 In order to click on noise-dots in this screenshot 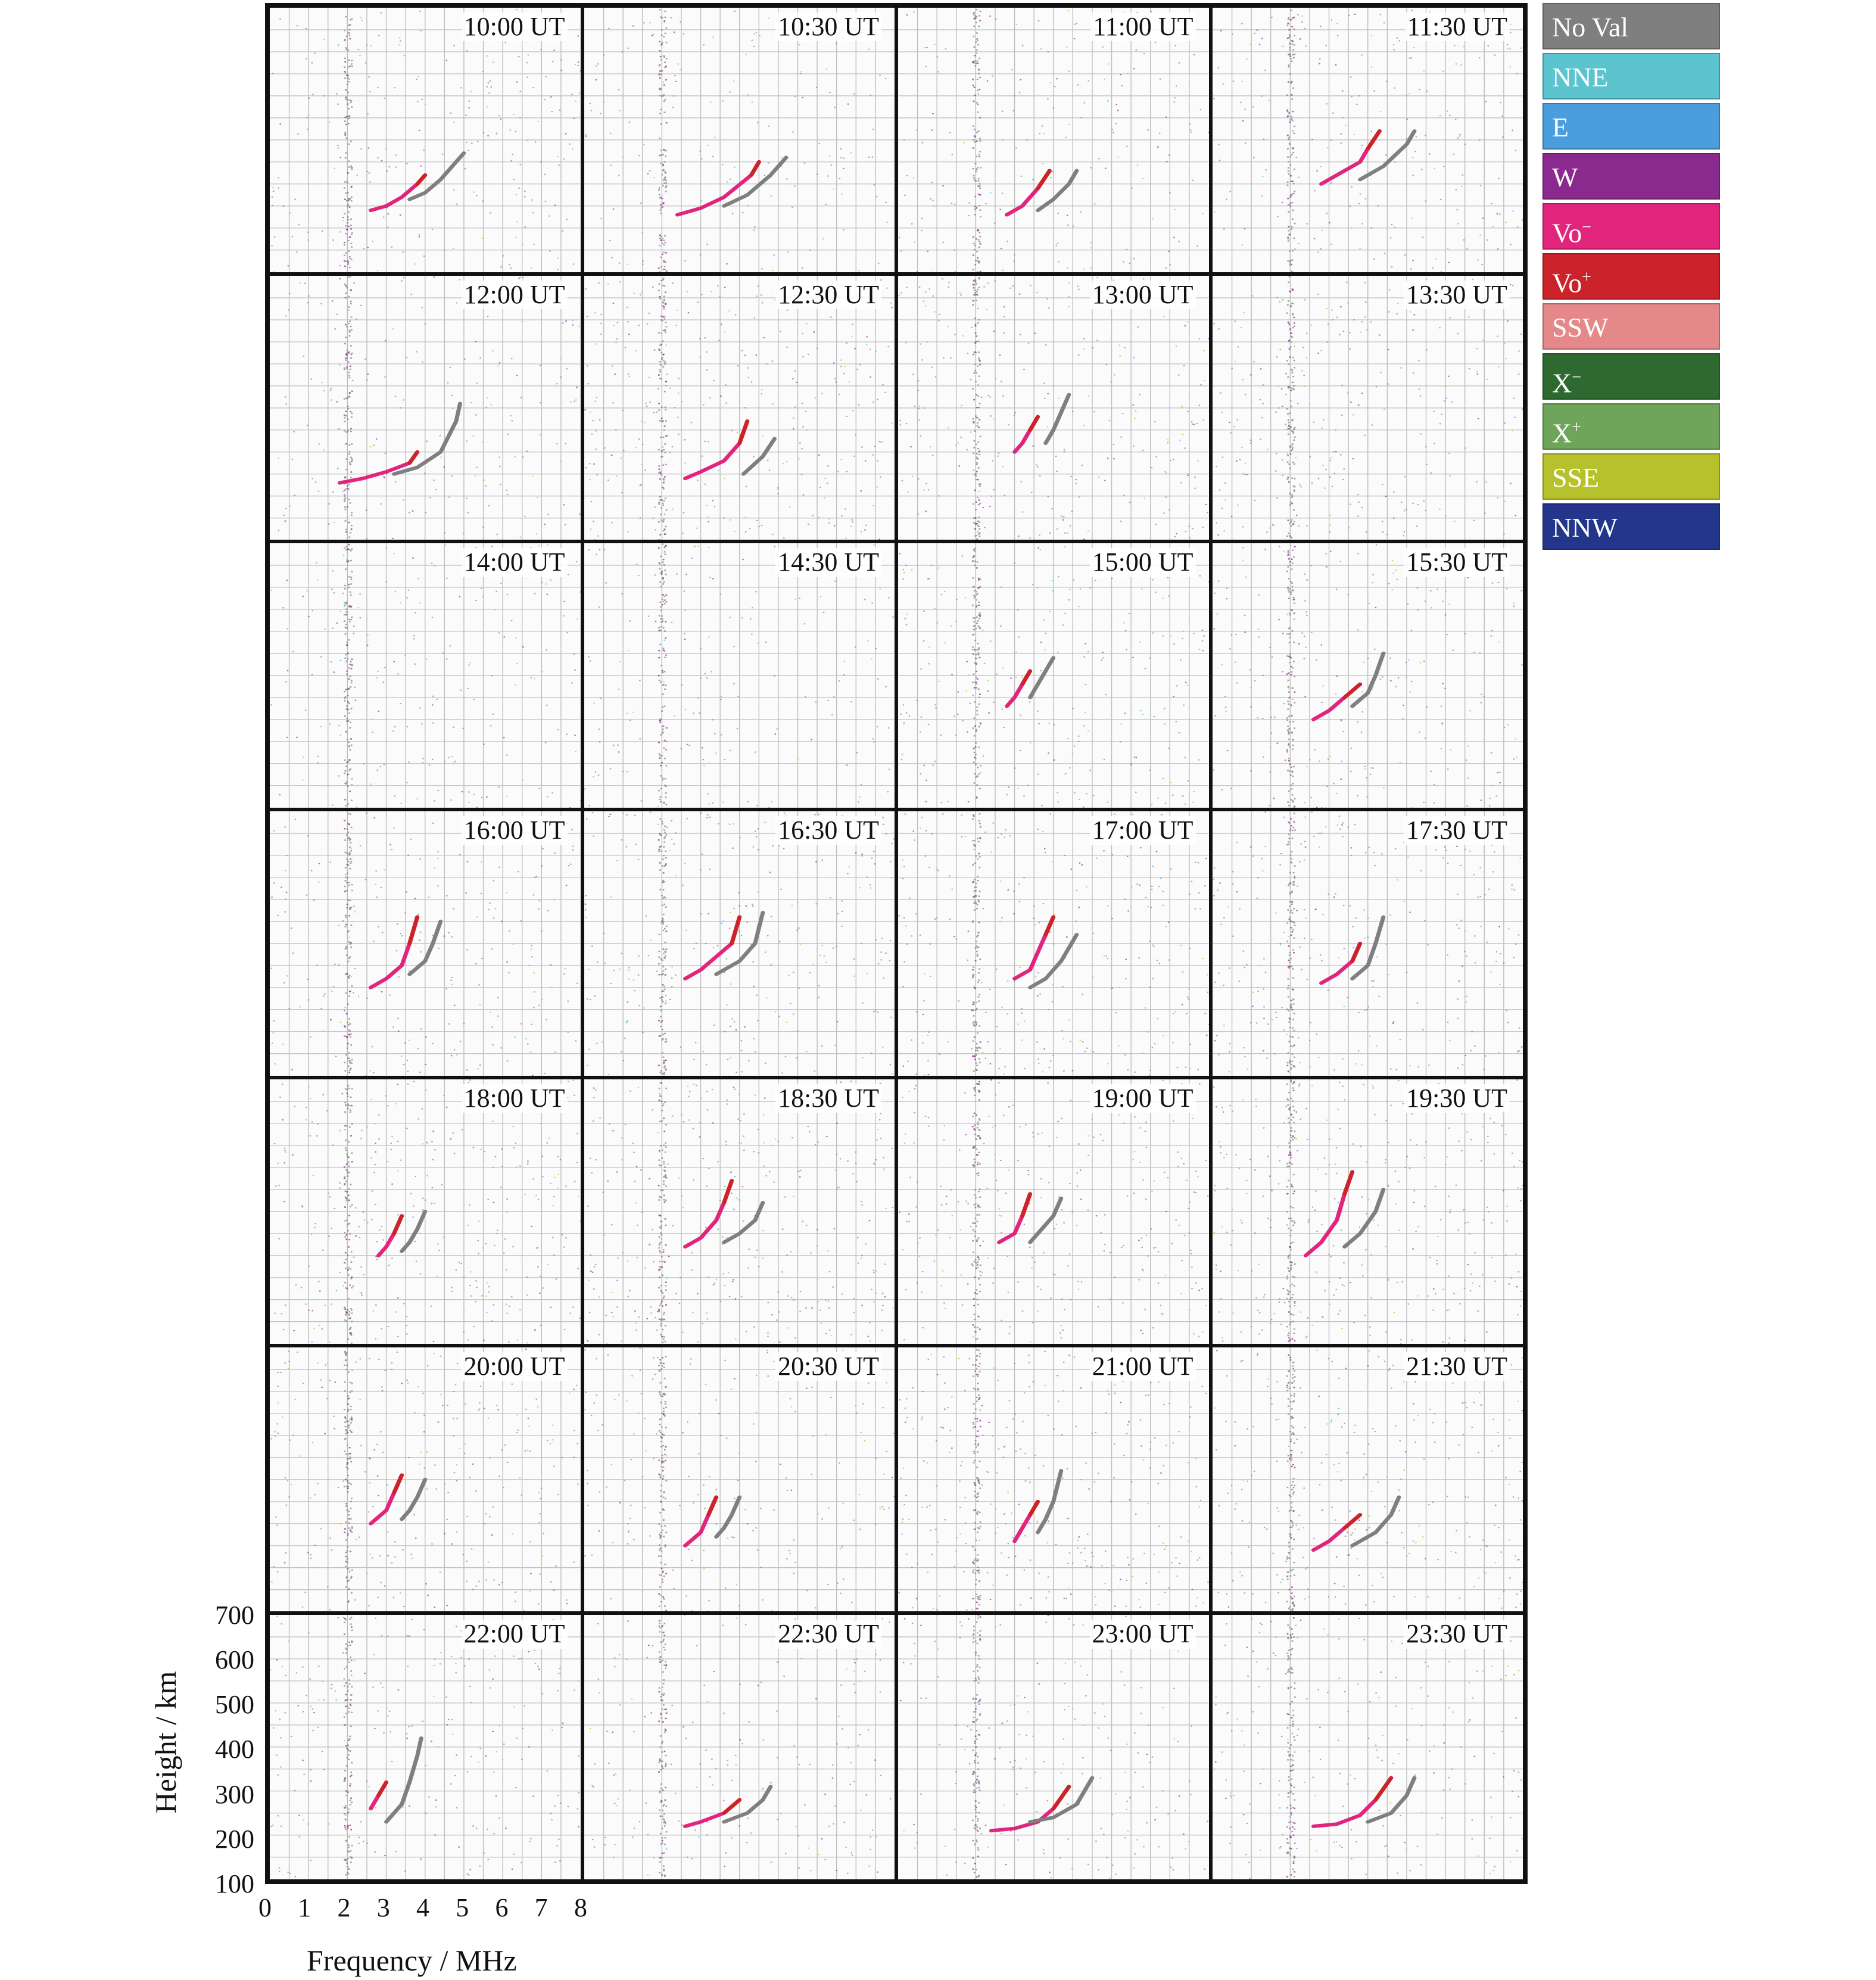, I will do `click(740, 140)`.